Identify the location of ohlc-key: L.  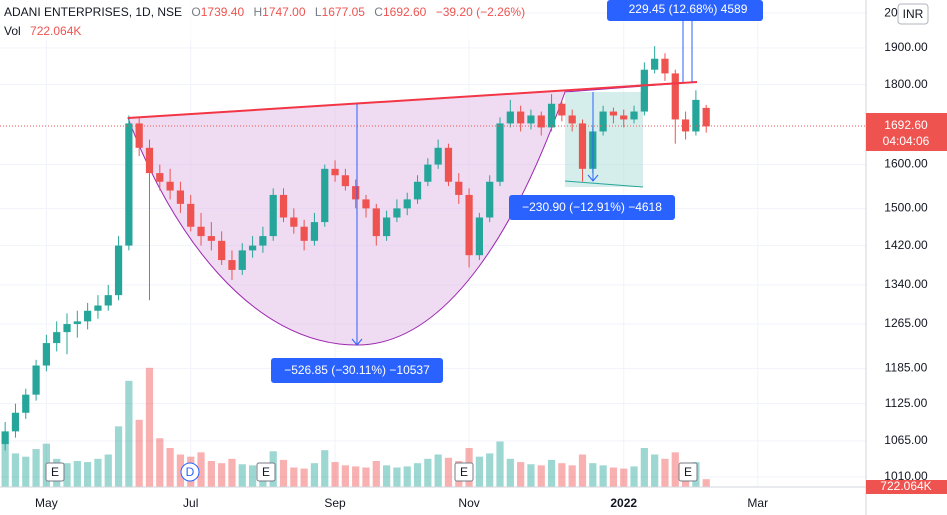
(318, 12).